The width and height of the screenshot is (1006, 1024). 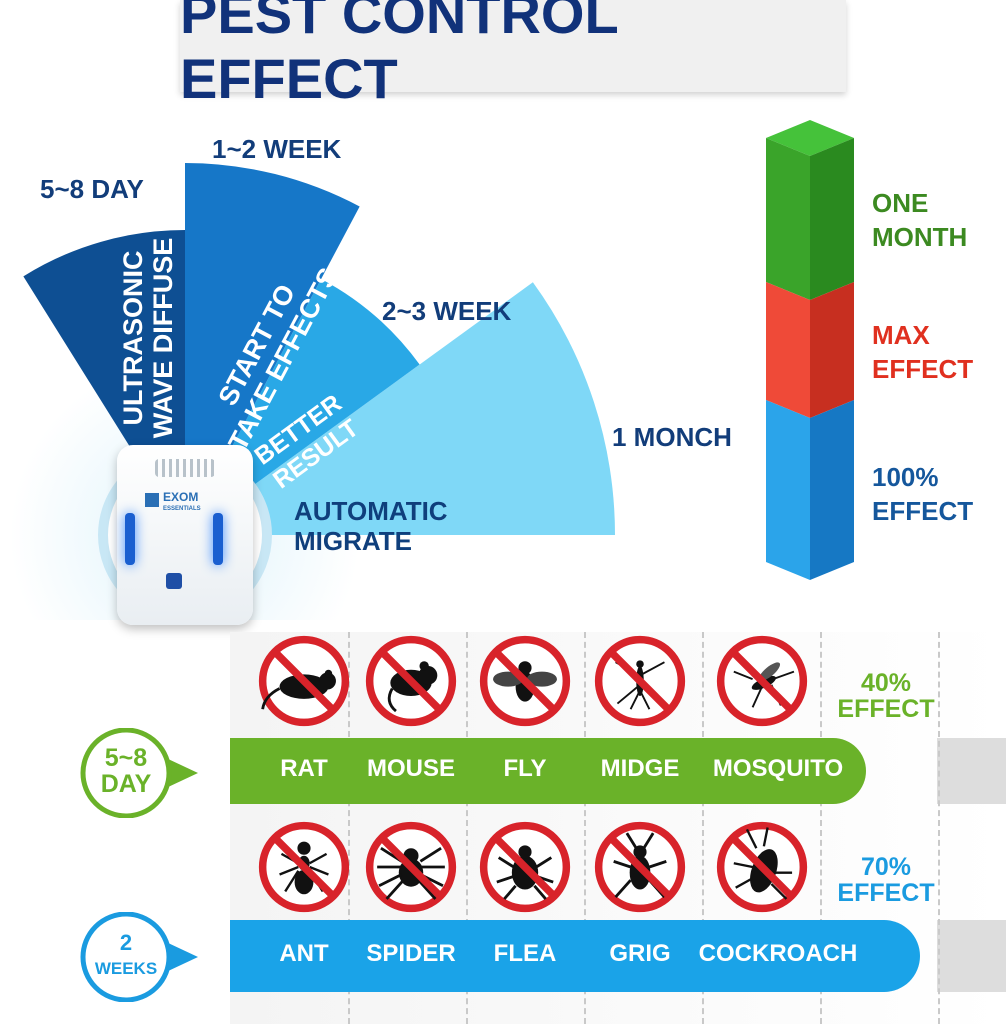 What do you see at coordinates (920, 237) in the screenshot?
I see `legend-line: MONTH` at bounding box center [920, 237].